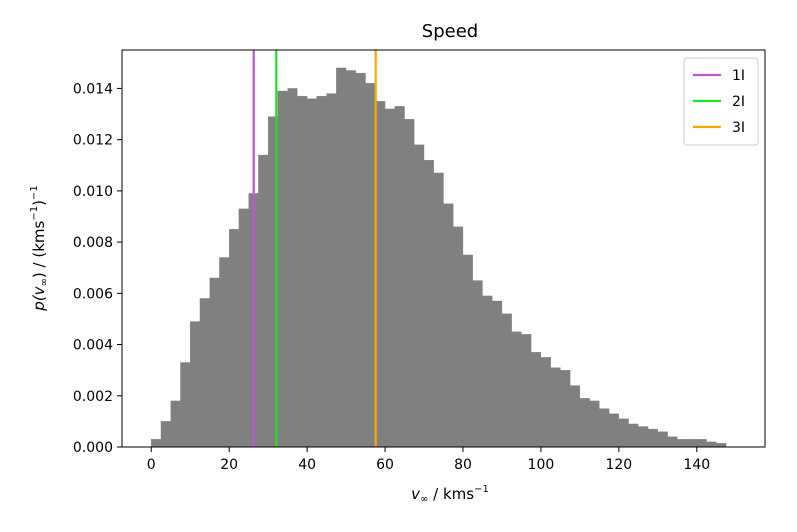 This screenshot has height=532, width=797. Describe the element at coordinates (93, 448) in the screenshot. I see `y-tick-label: 0.000` at that location.